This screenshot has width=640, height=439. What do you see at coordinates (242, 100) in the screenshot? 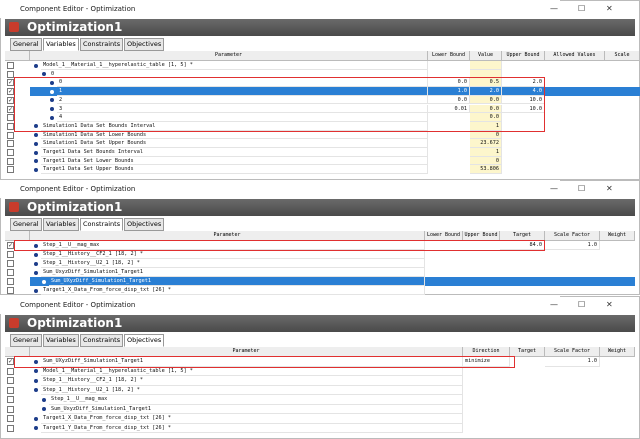
I see `table-cell: 2` at bounding box center [242, 100].